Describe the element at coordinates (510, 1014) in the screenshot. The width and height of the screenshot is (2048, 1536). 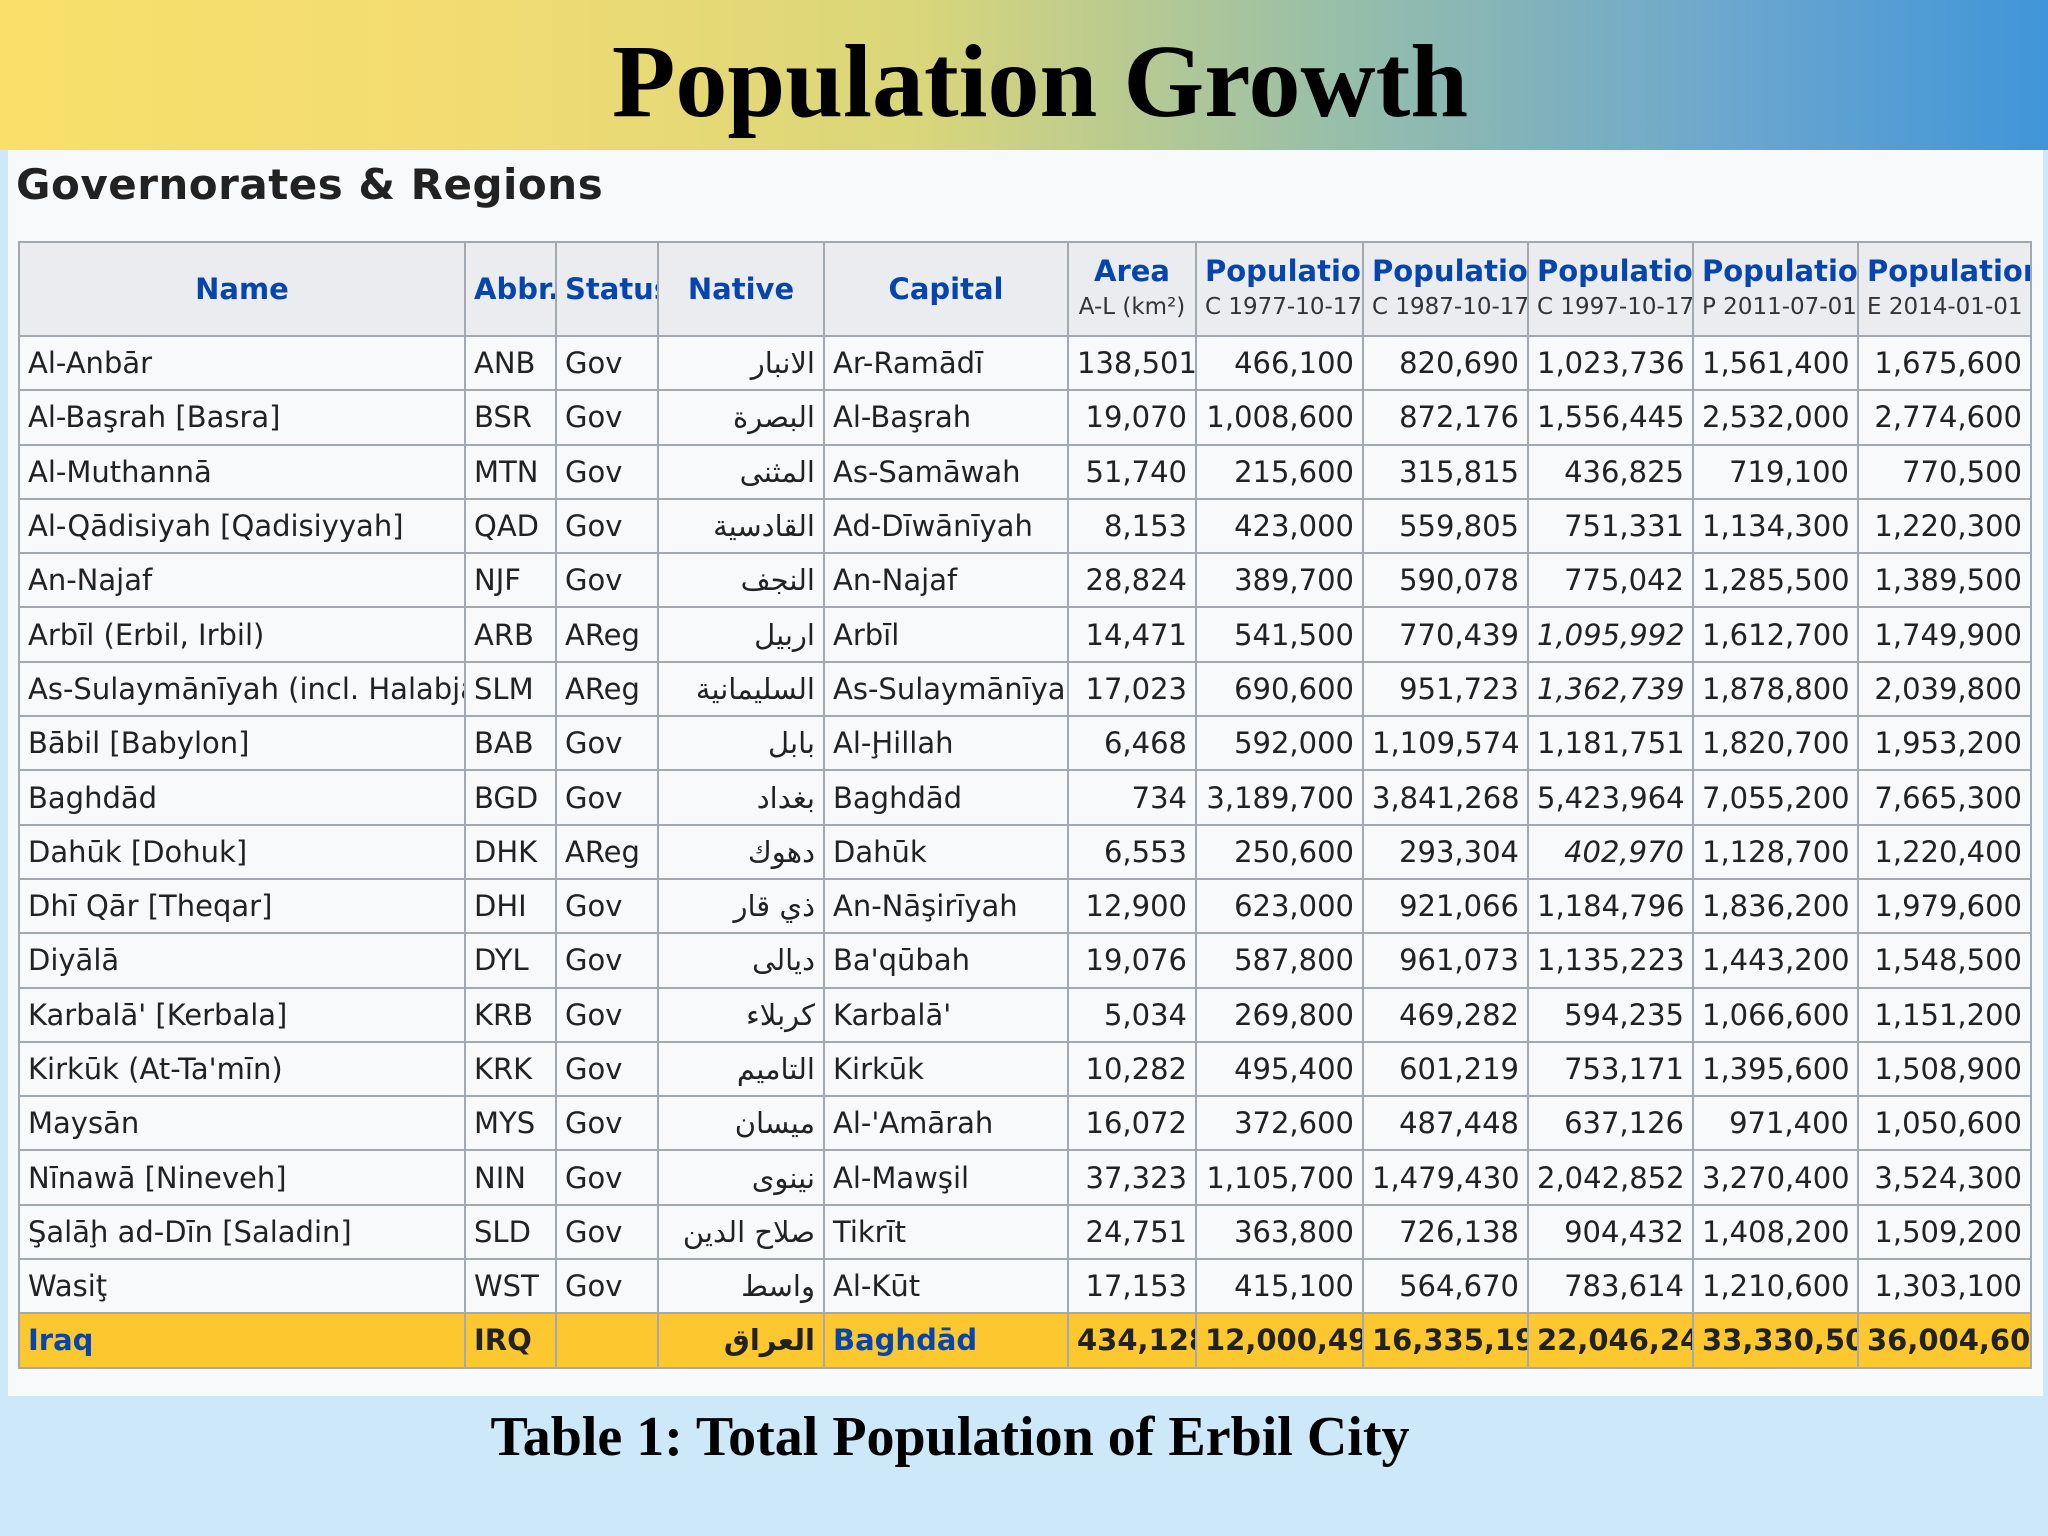
I see `cell-abbr: KRB` at that location.